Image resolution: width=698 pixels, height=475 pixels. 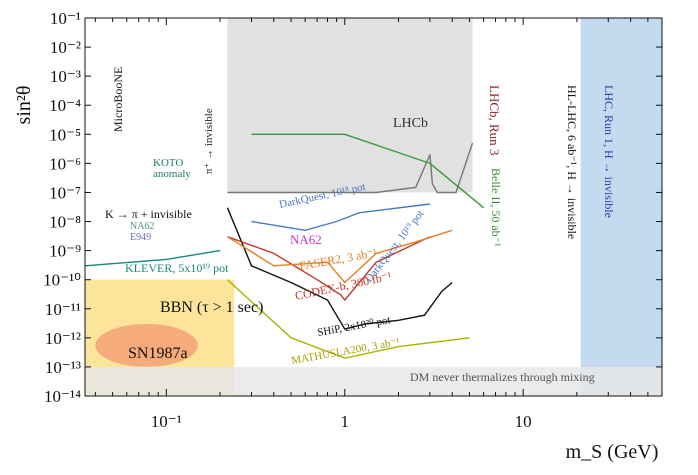 I want to click on series-codex-b-300-fb, so click(x=329, y=269).